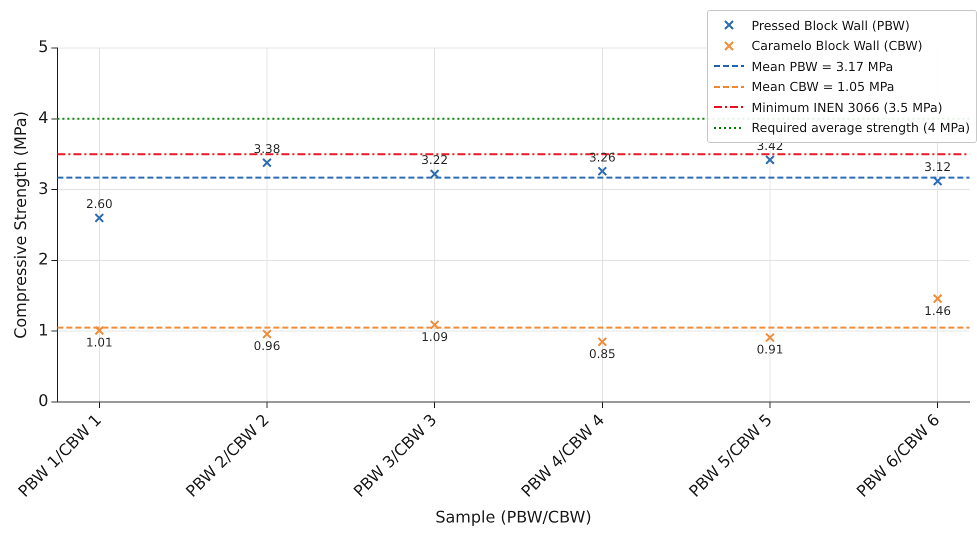 The image size is (977, 536). I want to click on y-tick-label: 1, so click(43, 330).